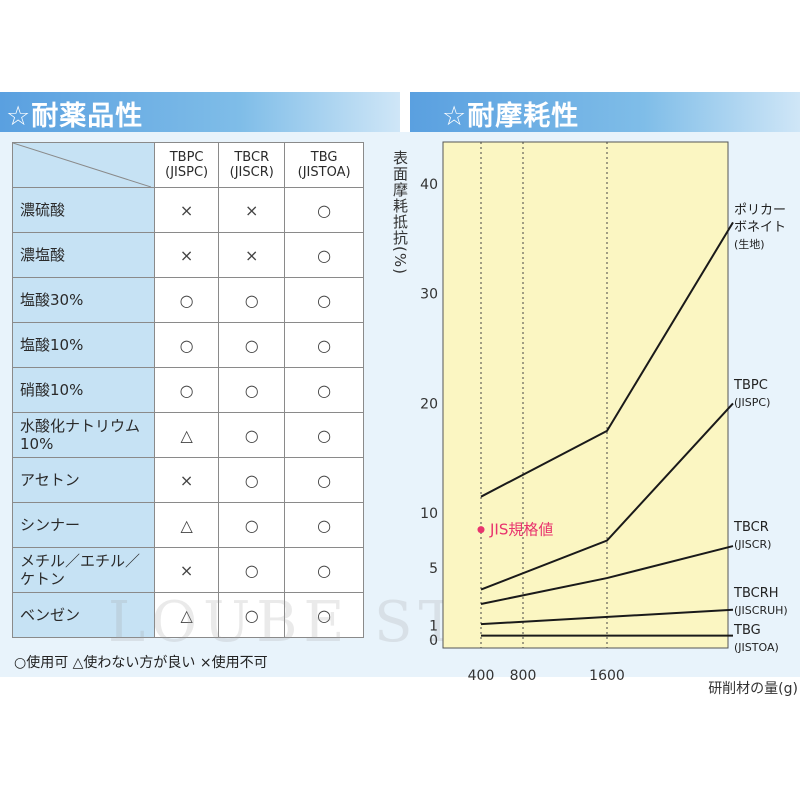  I want to click on chemical-name: メチル／エチル／ ケトン, so click(83, 570).